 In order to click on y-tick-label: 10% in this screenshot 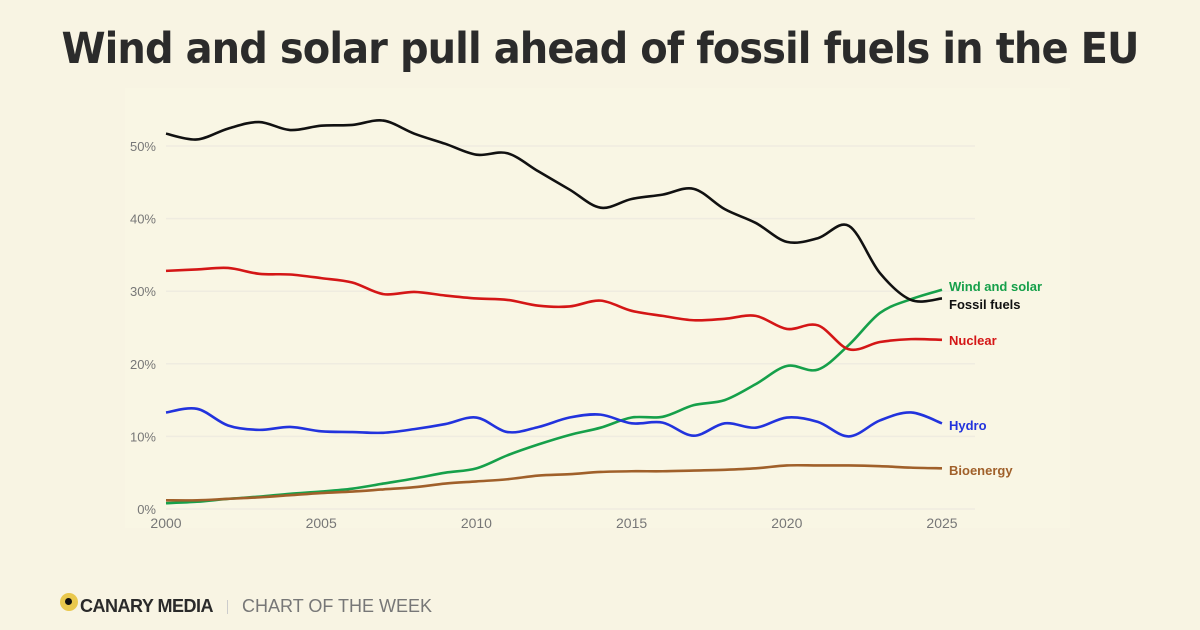, I will do `click(143, 436)`.